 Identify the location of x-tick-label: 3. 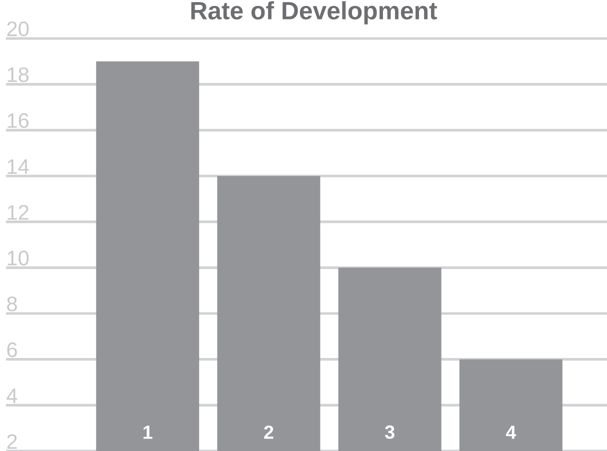
(389, 432).